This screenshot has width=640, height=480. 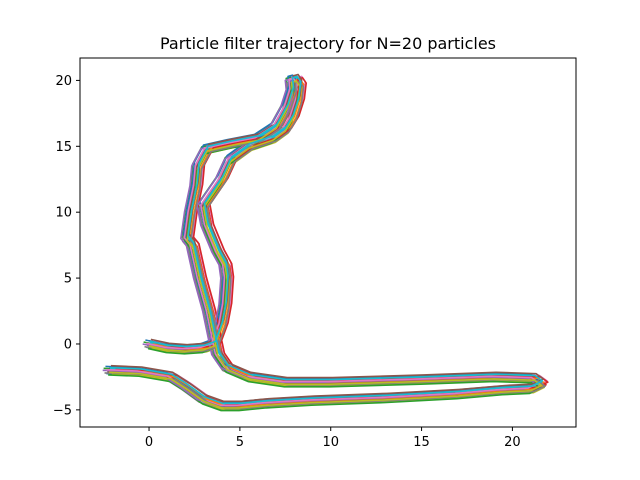 I want to click on x-tick-label: 5, so click(x=240, y=442).